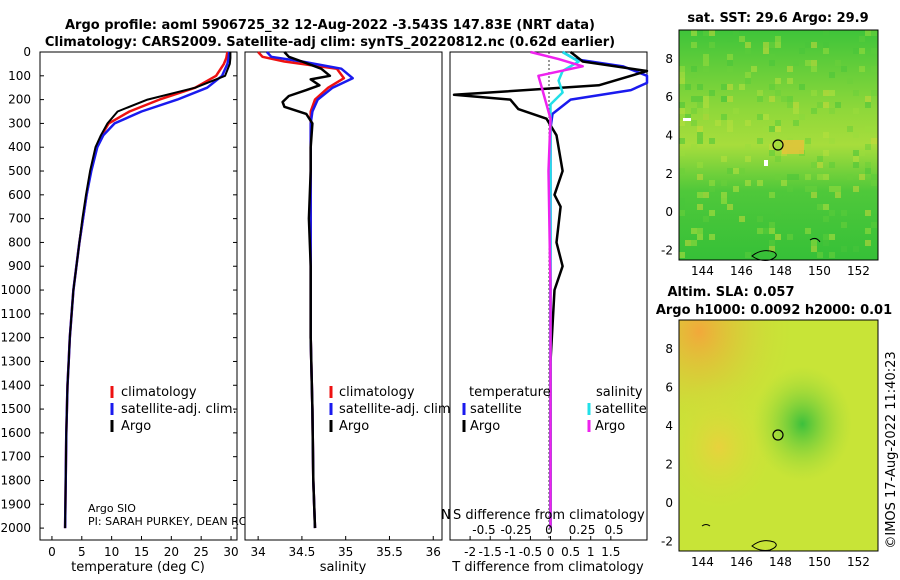  Describe the element at coordinates (15, 504) in the screenshot. I see `depth-tick-label: 1900` at that location.